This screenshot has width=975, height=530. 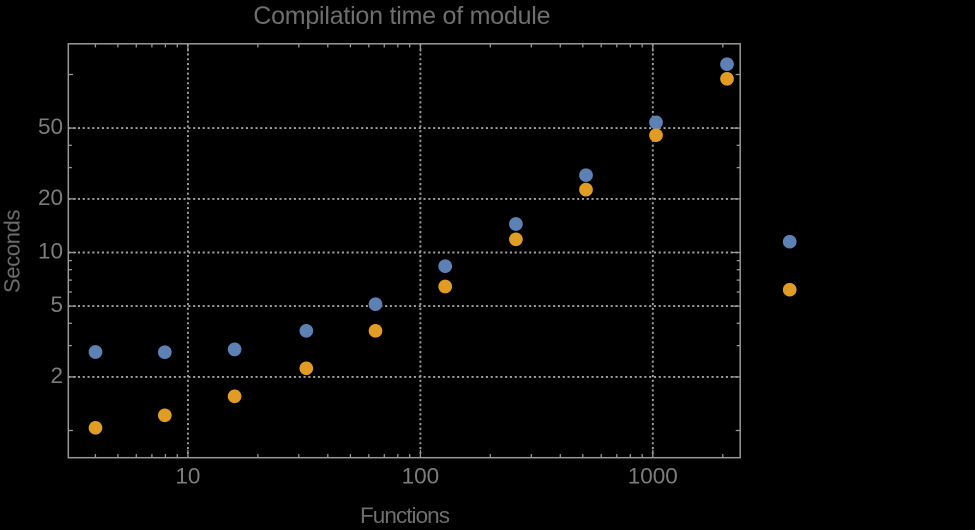 I want to click on svg-text: 1000, so click(x=653, y=475).